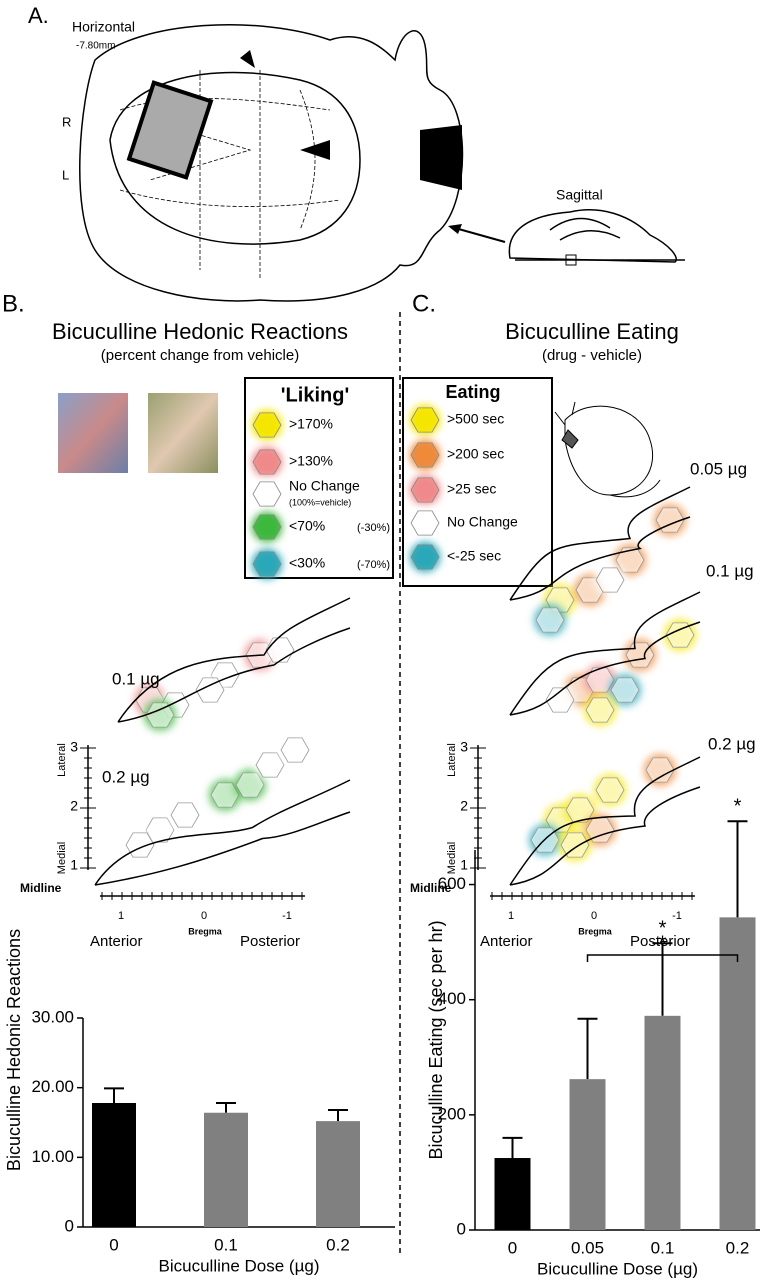 The width and height of the screenshot is (771, 1280). What do you see at coordinates (95, 46) in the screenshot?
I see `label: -7.80mm` at bounding box center [95, 46].